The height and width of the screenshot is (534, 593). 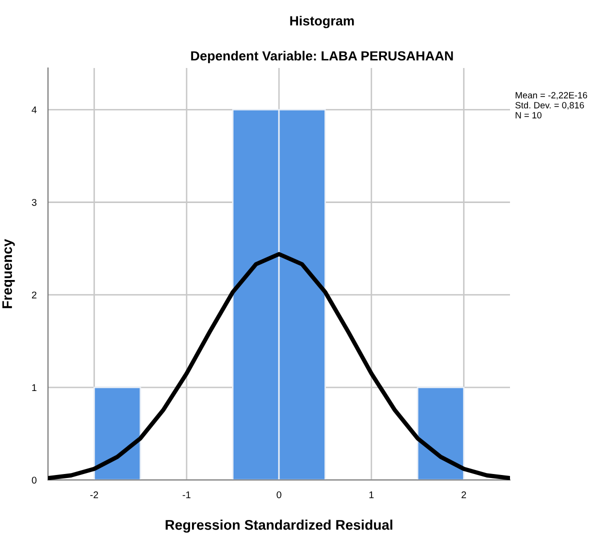 I want to click on chart-title: Histogram, so click(x=322, y=22).